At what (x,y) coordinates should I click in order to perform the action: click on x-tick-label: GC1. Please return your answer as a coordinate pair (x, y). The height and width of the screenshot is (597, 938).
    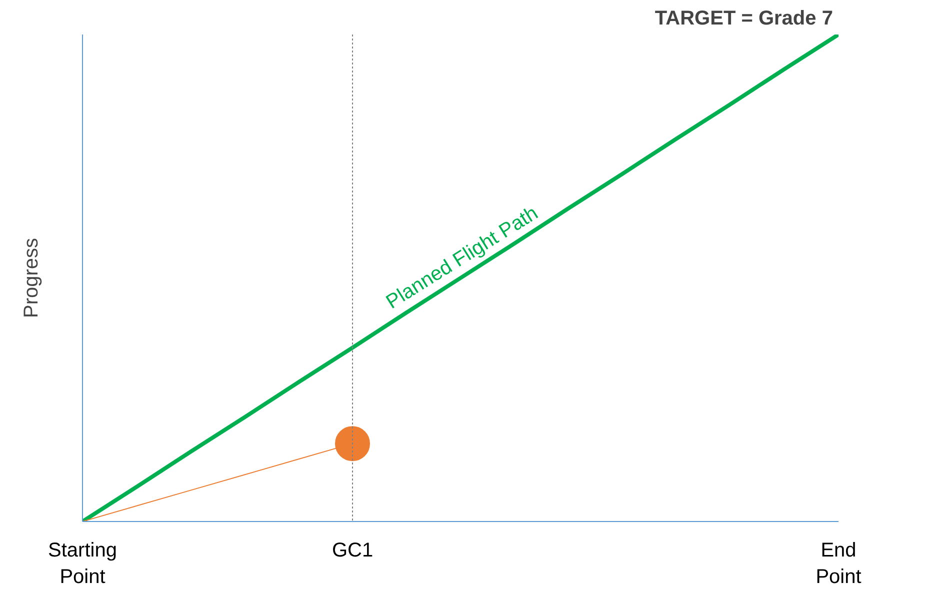
    Looking at the image, I should click on (353, 551).